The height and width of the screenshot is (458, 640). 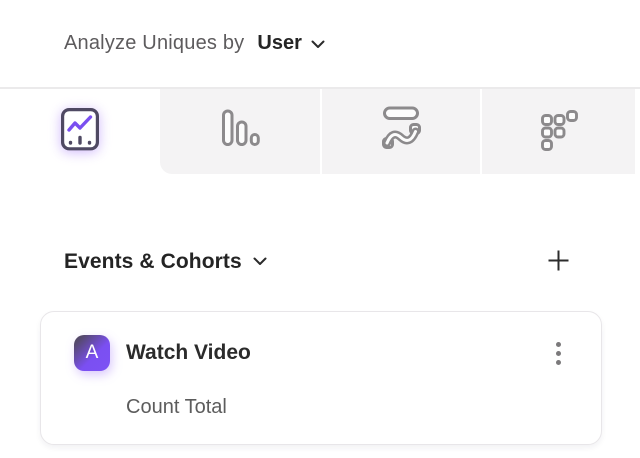 I want to click on event-metric-selector: Count Total, so click(x=176, y=407).